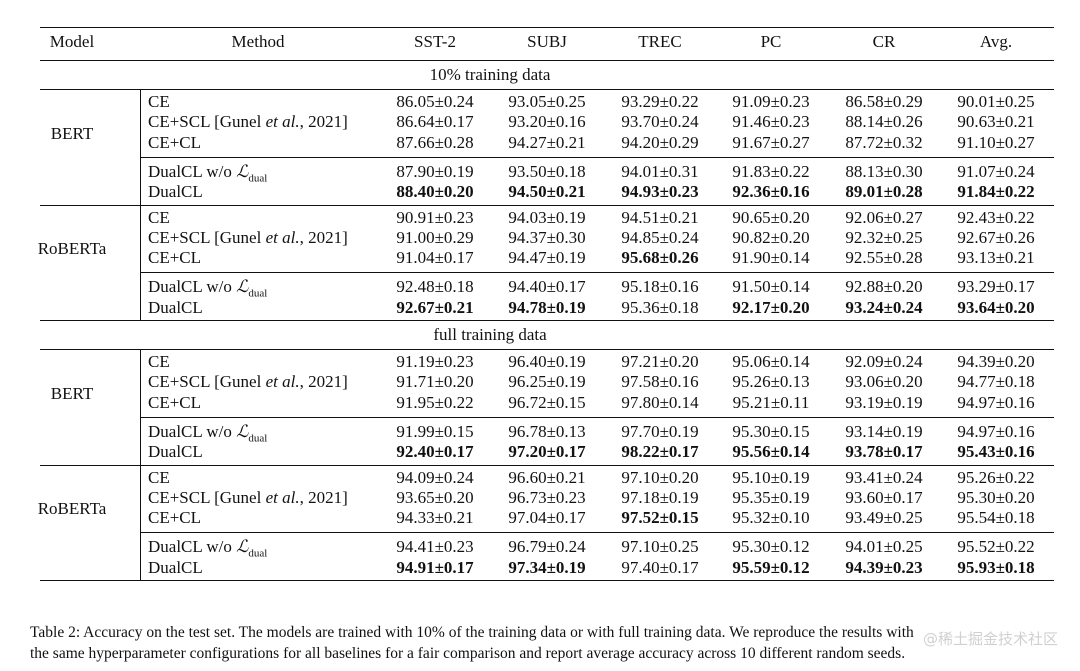  I want to click on table-cell: 91.04±0.17, so click(435, 258).